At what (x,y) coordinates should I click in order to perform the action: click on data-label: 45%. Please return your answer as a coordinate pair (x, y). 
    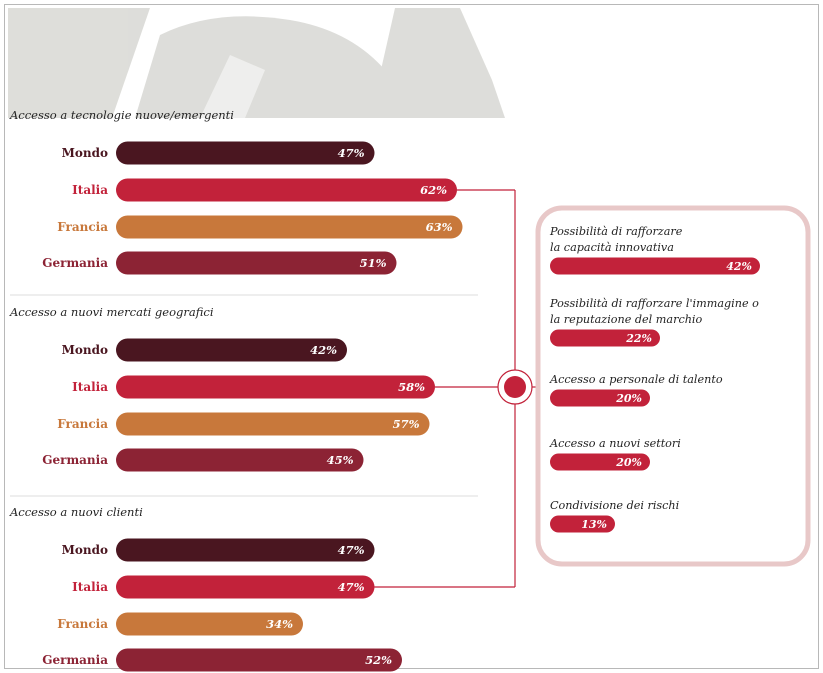
    Looking at the image, I should click on (340, 460).